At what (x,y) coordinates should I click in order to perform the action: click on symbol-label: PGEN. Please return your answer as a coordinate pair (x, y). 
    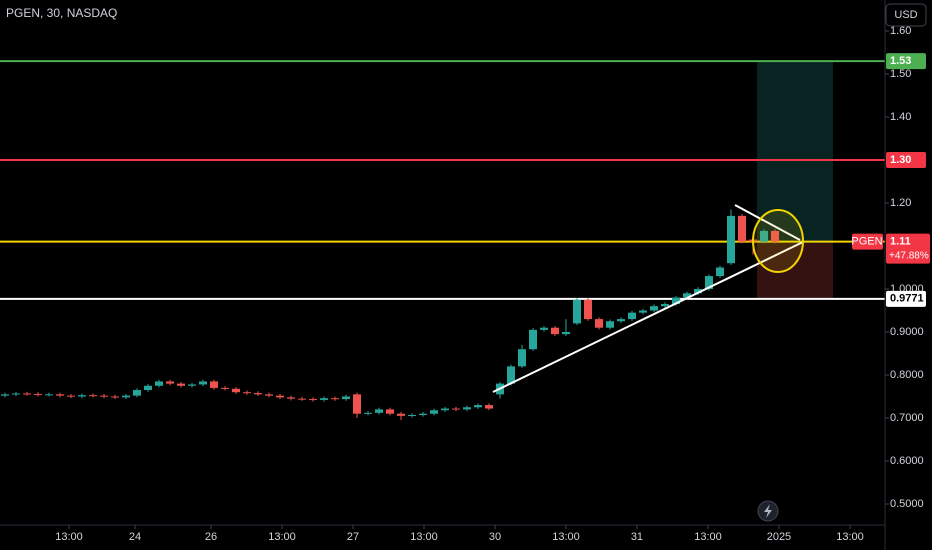
    Looking at the image, I should click on (866, 242).